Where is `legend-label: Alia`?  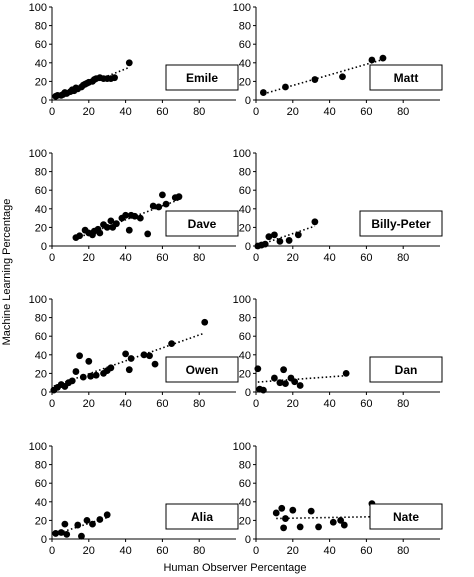 legend-label: Alia is located at coordinates (202, 517).